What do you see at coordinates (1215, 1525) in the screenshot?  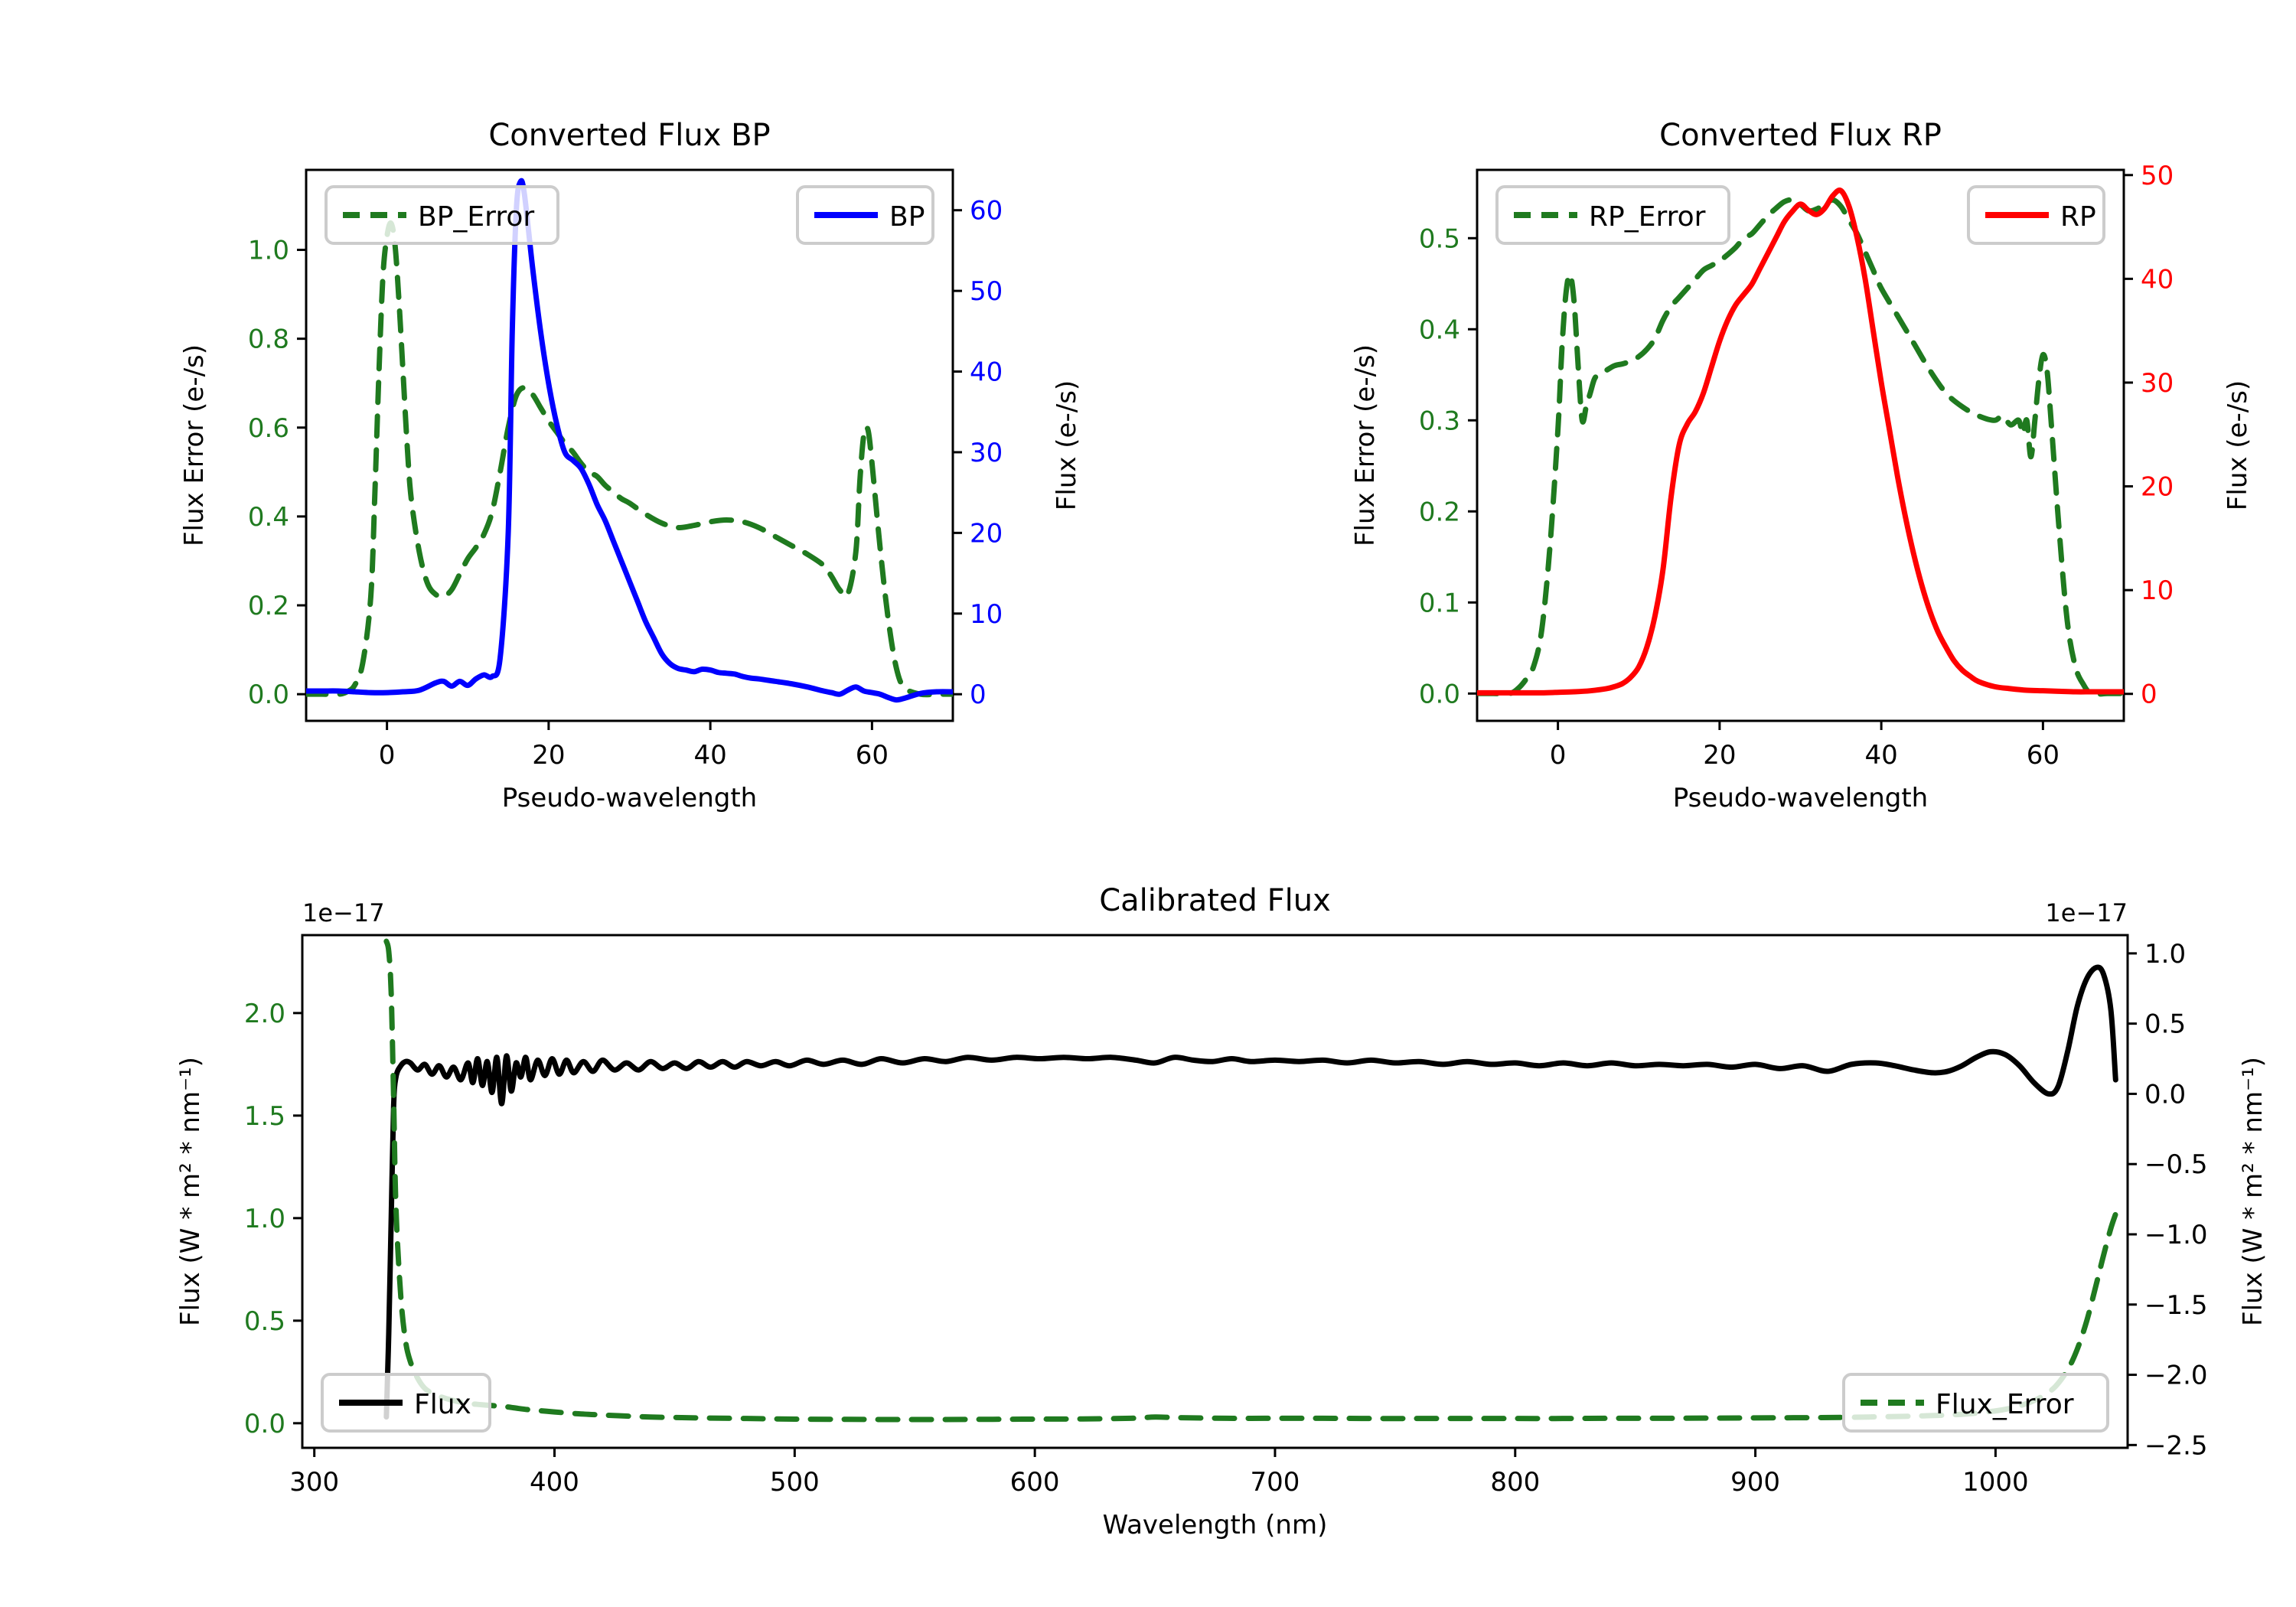 I see `x-axis-label: Wavelength (nm)` at bounding box center [1215, 1525].